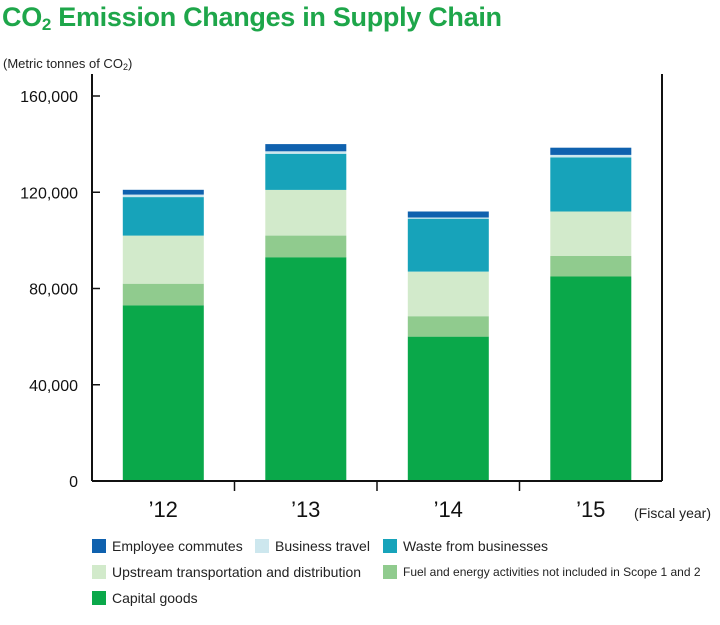 The image size is (720, 625). Describe the element at coordinates (237, 572) in the screenshot. I see `legend-label: Upstream transportation and distribution` at that location.